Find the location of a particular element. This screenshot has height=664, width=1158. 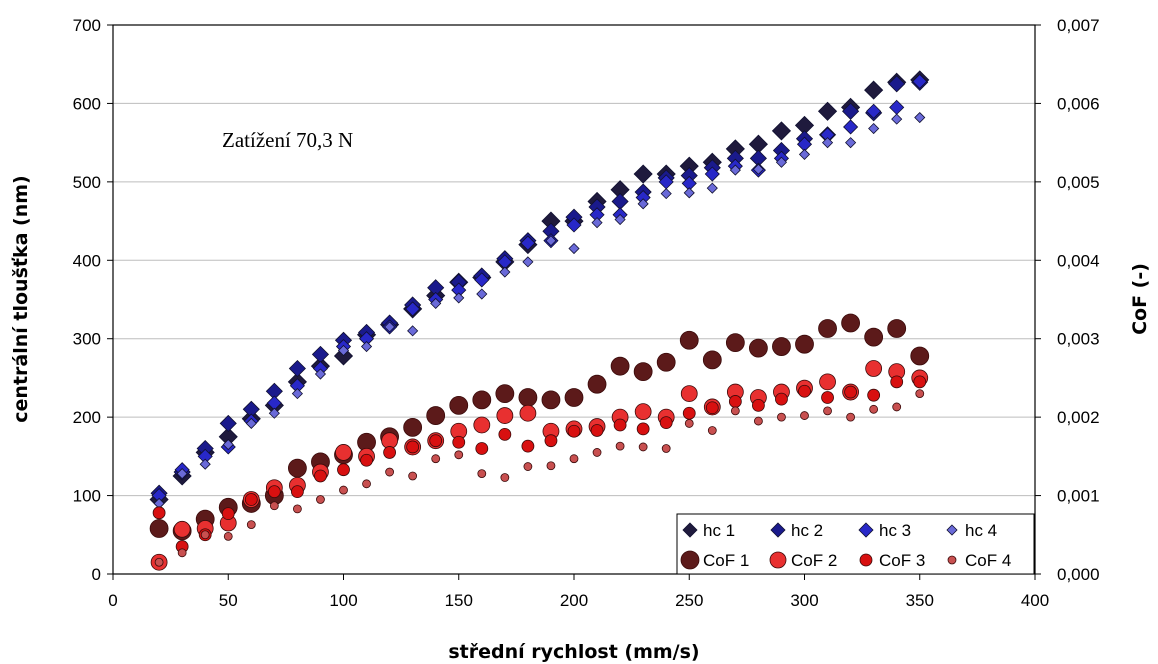

x-tick-label: 100 is located at coordinates (343, 600).